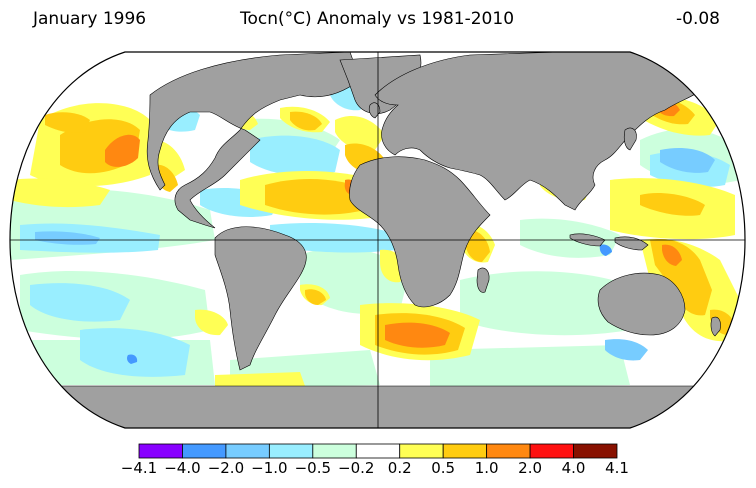 Image resolution: width=756 pixels, height=488 pixels. I want to click on color-scale-tick-label: 0.5, so click(443, 468).